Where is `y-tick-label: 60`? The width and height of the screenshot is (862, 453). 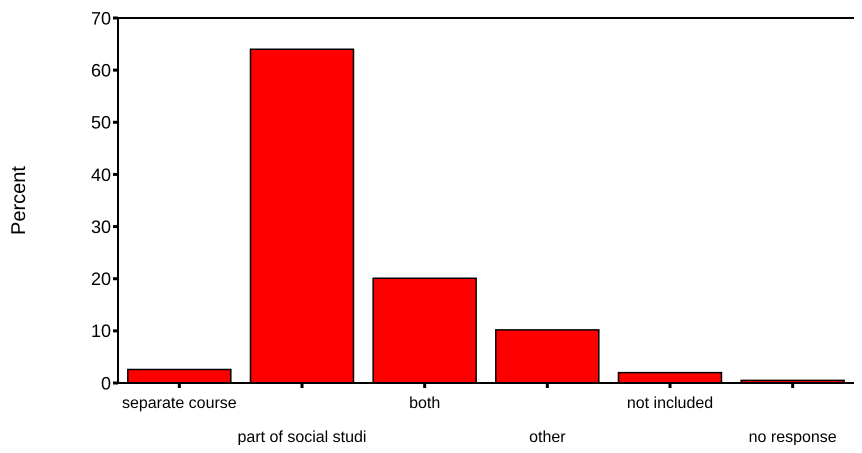 y-tick-label: 60 is located at coordinates (100, 70).